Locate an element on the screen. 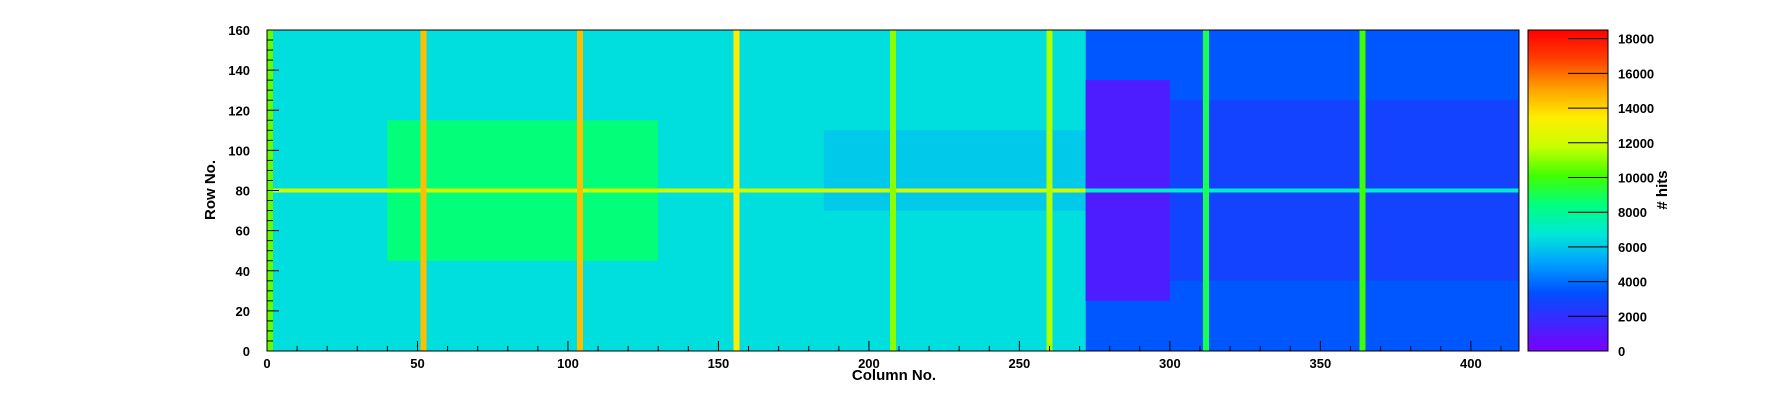 The width and height of the screenshot is (1784, 412). z-tick-label: 10000 is located at coordinates (1636, 177).